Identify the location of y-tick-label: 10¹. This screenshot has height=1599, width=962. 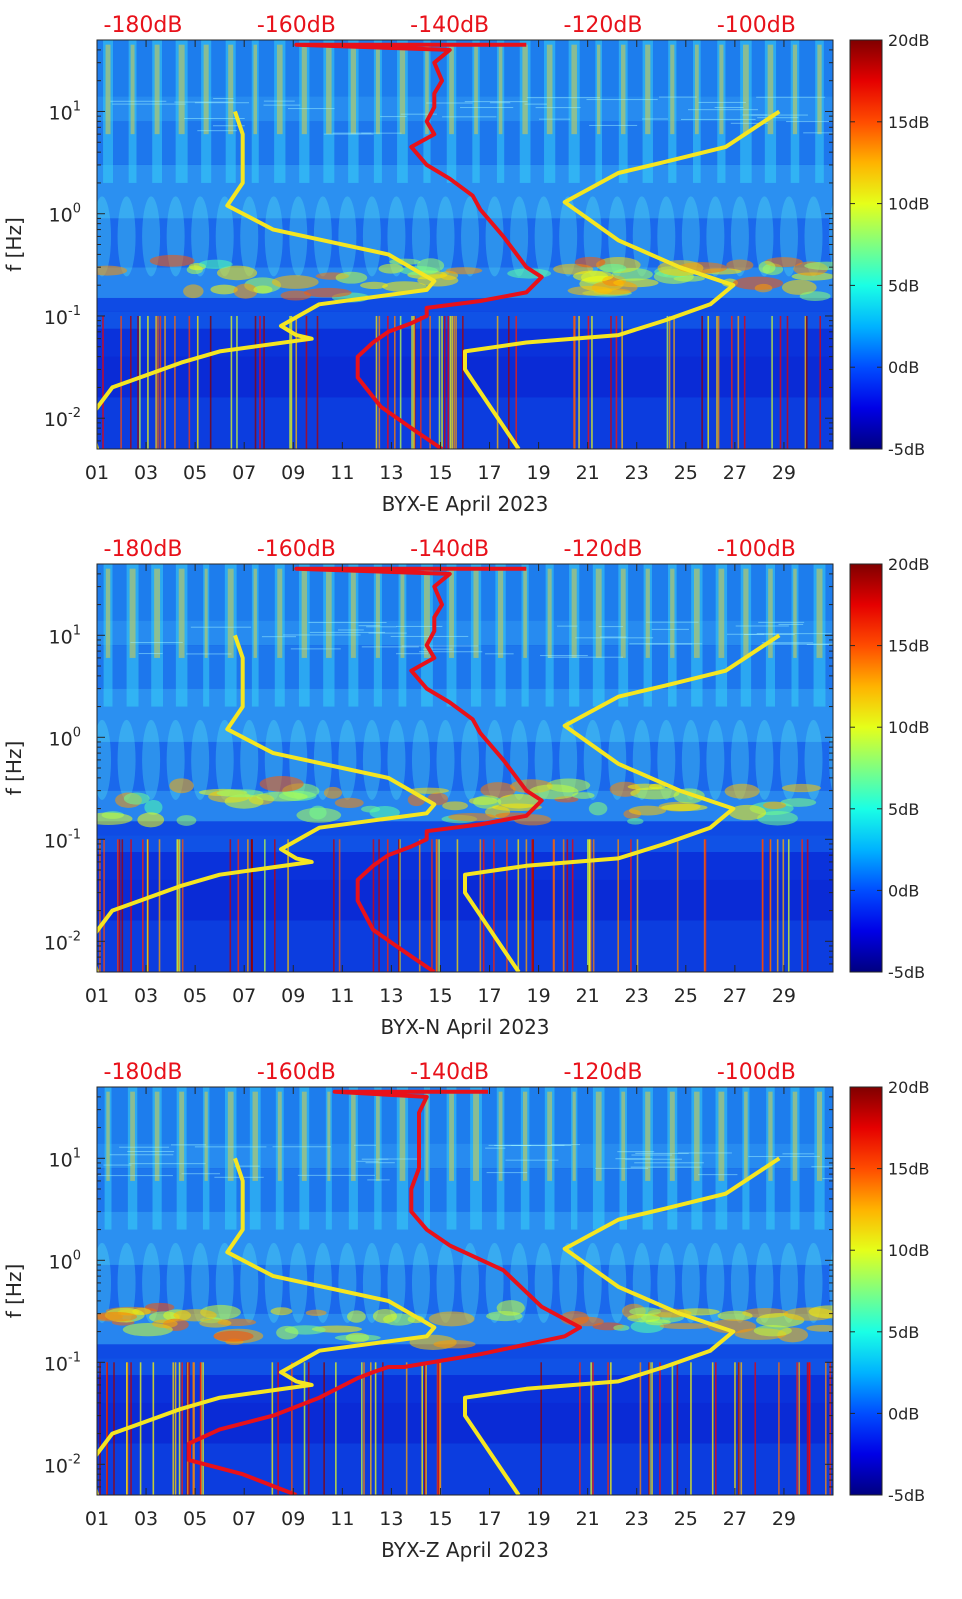
(65, 1158).